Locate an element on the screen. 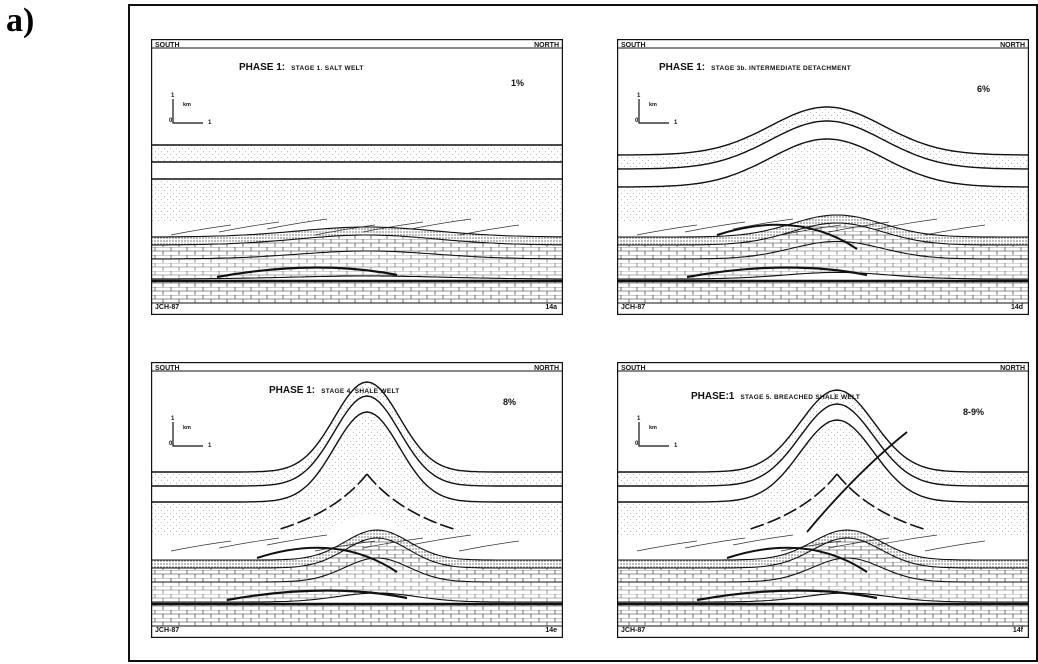  stage-label: STAGE 5. BREACHED SHALE WELT is located at coordinates (800, 397).